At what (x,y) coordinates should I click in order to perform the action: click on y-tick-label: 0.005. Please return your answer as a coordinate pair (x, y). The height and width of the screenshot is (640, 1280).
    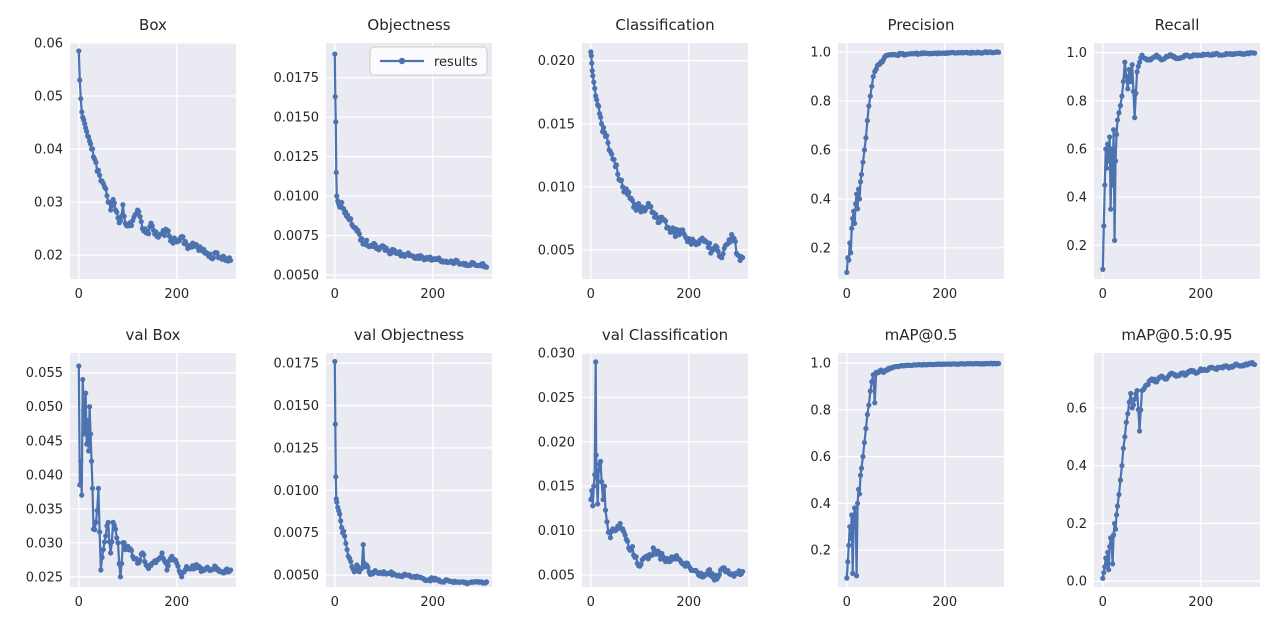
    Looking at the image, I should click on (556, 576).